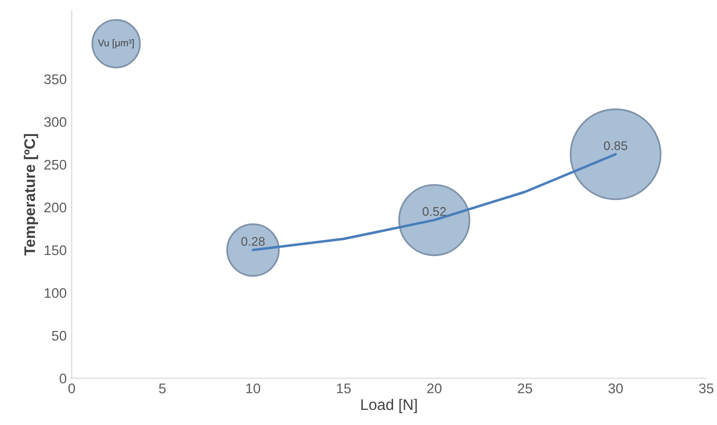  I want to click on annotation: 0.85, so click(616, 145).